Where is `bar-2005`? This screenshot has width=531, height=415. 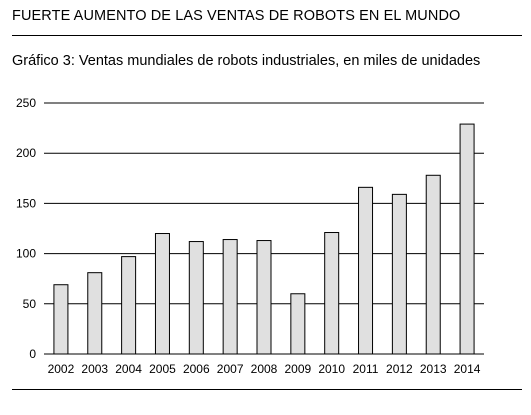 bar-2005 is located at coordinates (162, 294).